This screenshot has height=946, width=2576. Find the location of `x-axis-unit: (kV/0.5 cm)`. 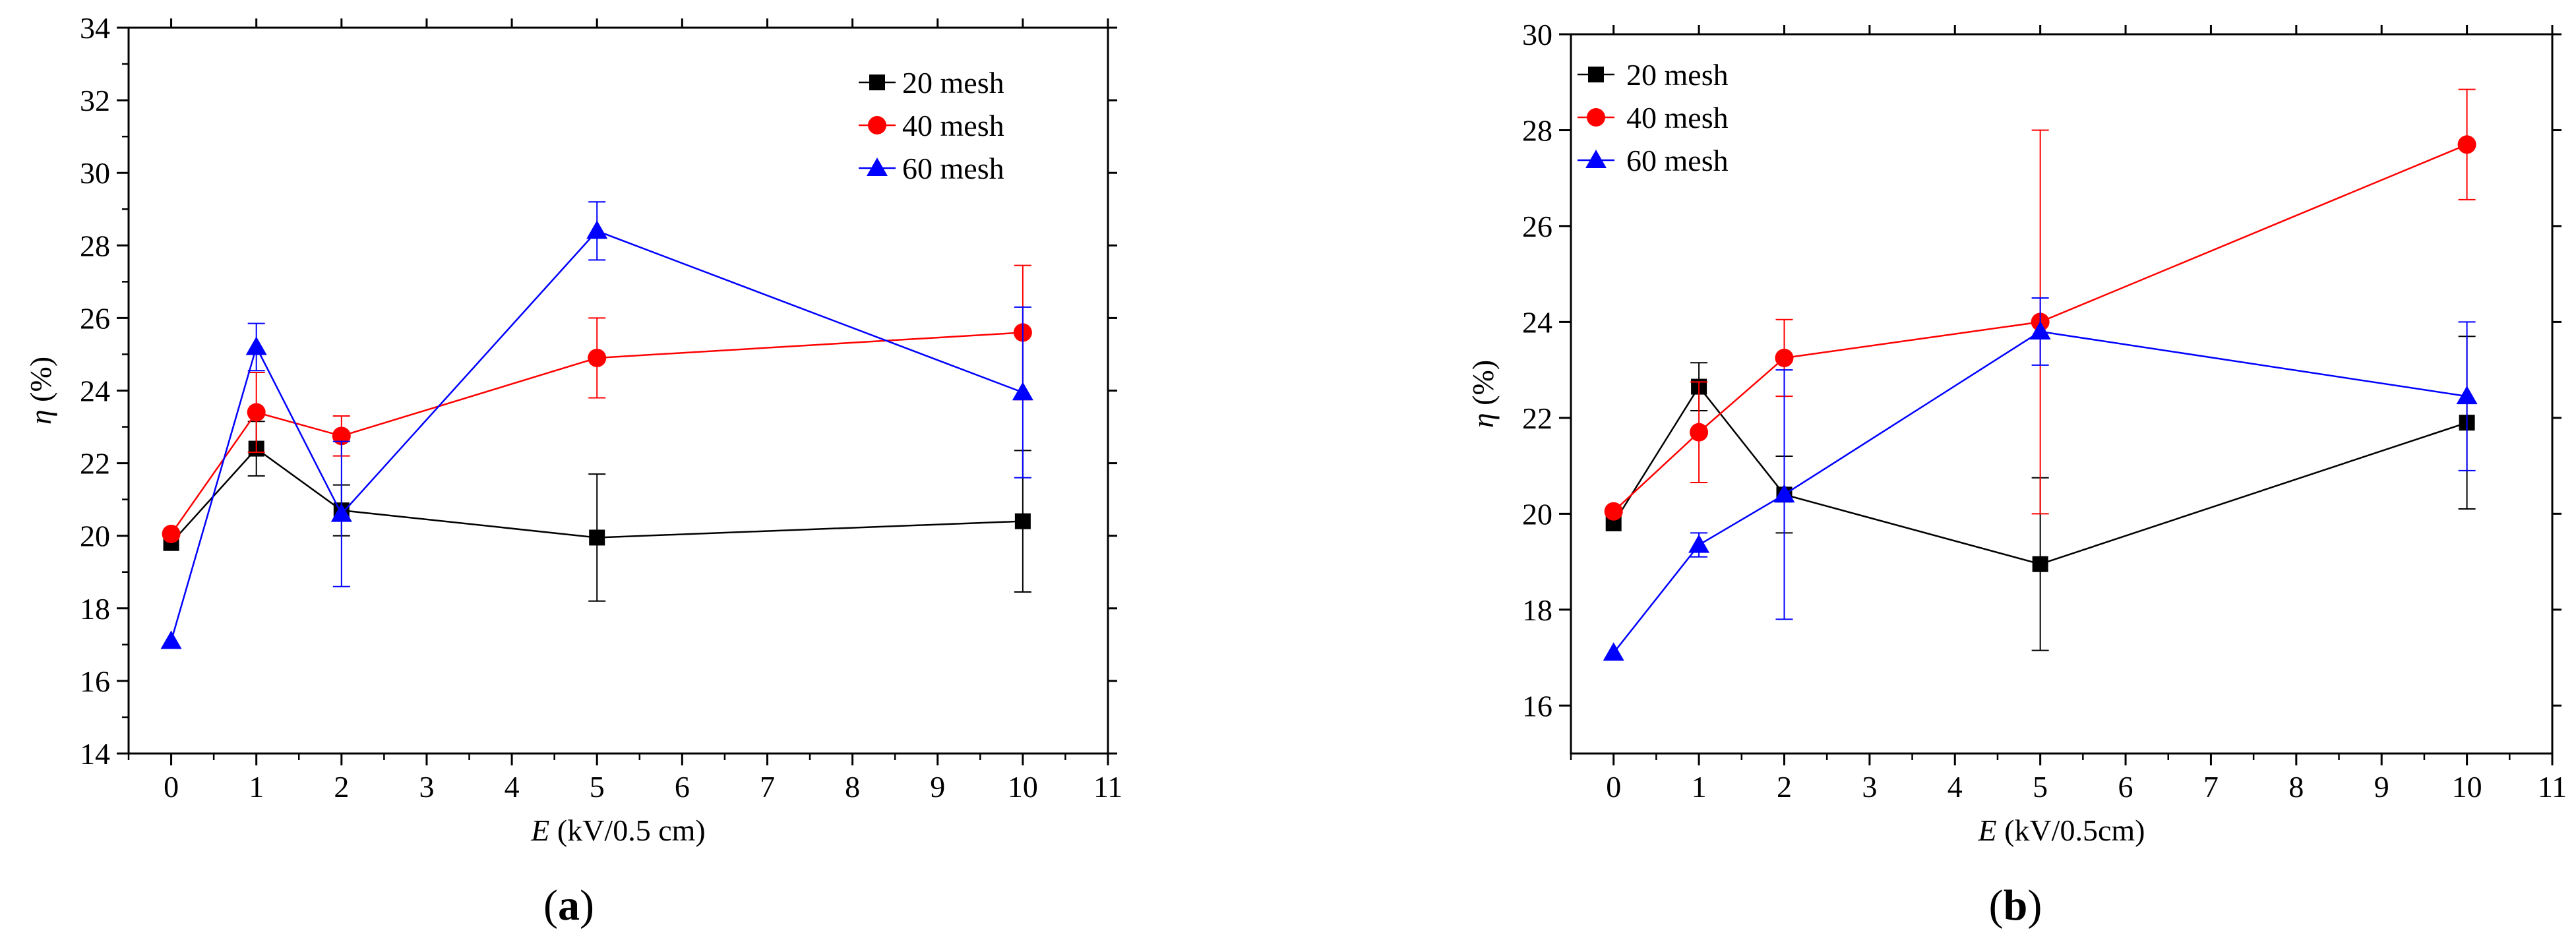

x-axis-unit: (kV/0.5 cm) is located at coordinates (627, 830).